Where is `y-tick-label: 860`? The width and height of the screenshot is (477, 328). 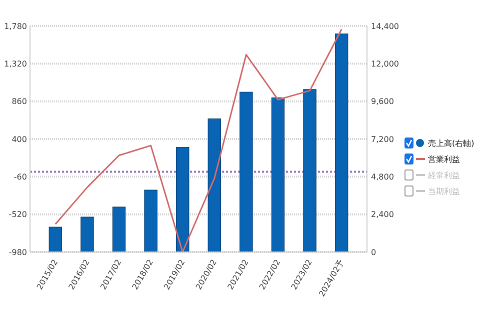
y-tick-label: 860 is located at coordinates (19, 101).